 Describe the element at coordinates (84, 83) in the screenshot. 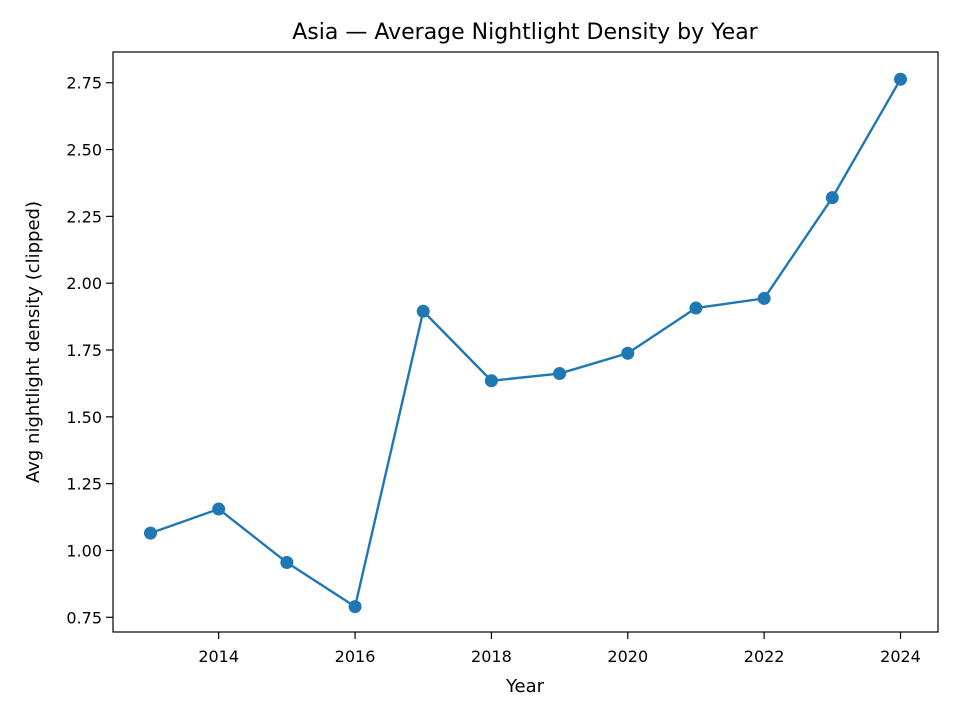

I see `y-tick-label: 2.75` at that location.